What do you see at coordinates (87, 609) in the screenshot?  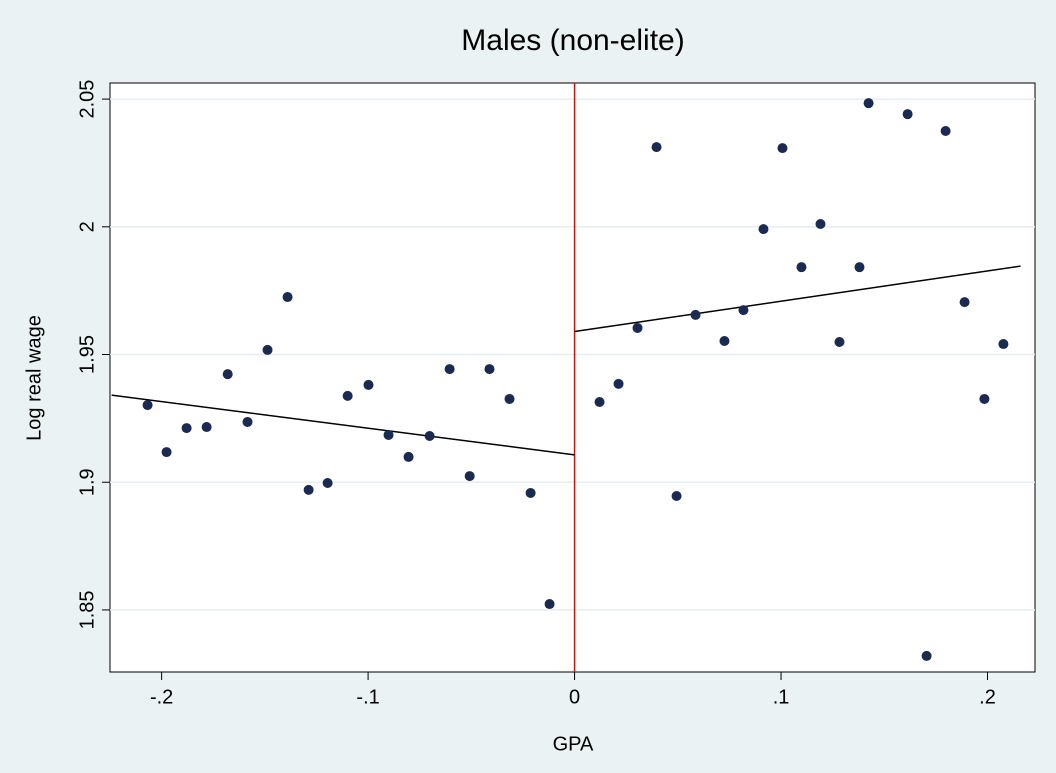 I see `y-tick-label: 1.85` at bounding box center [87, 609].